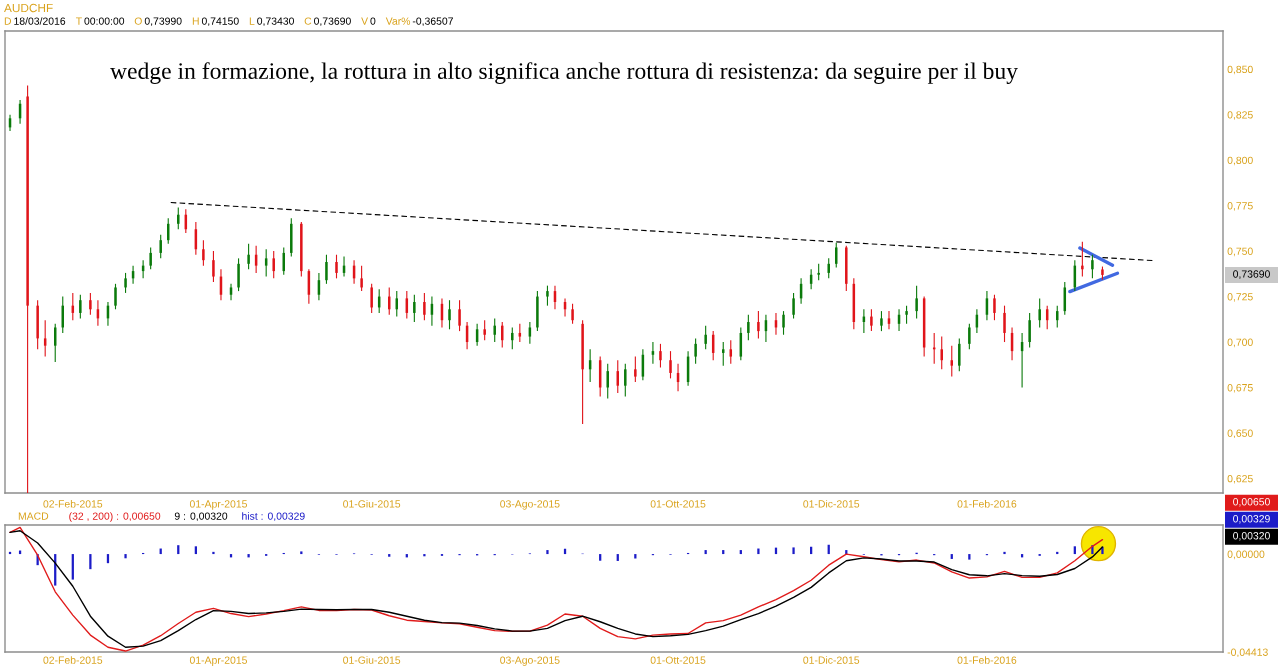 The width and height of the screenshot is (1278, 668). What do you see at coordinates (1240, 297) in the screenshot?
I see `y-tick-label: 0,725` at bounding box center [1240, 297].